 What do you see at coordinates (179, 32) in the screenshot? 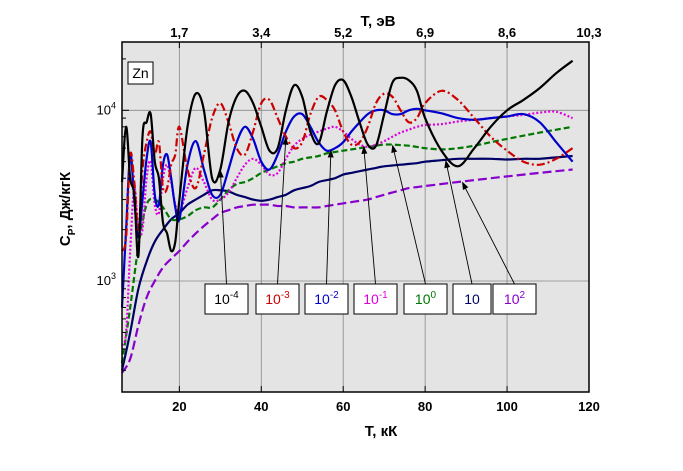
I see `top-tick-label: 1,7` at bounding box center [179, 32].